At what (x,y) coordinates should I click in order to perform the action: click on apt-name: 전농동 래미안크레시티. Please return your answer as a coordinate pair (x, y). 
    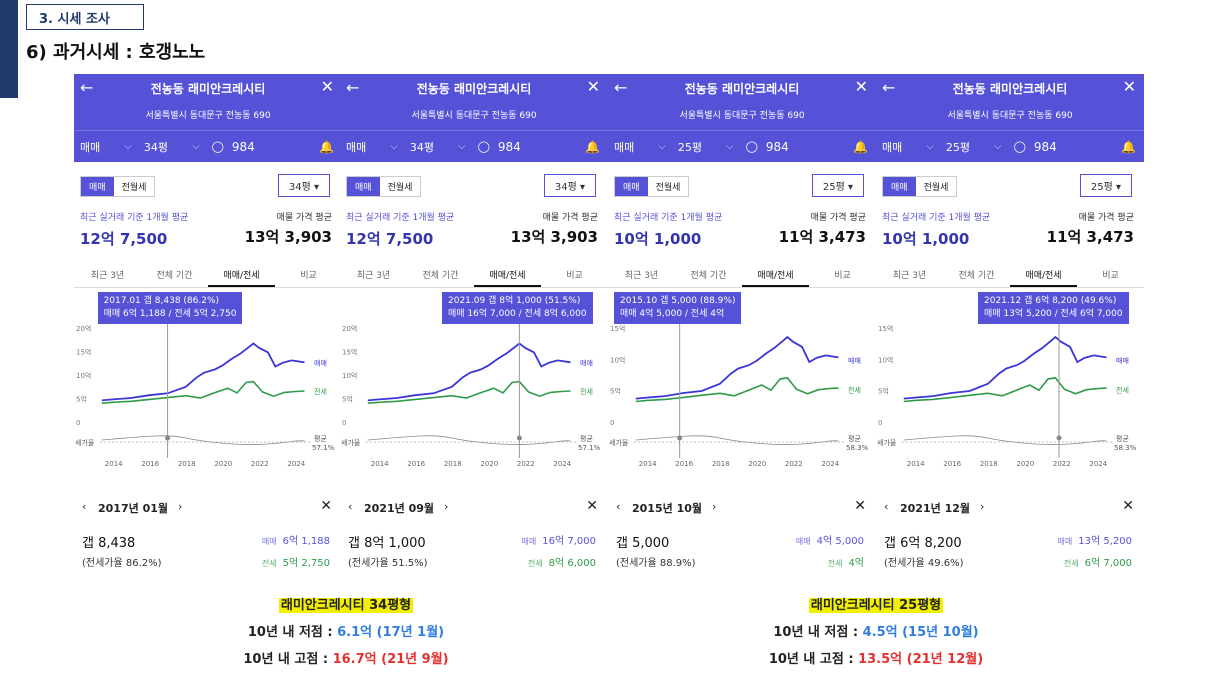
    Looking at the image, I should click on (474, 89).